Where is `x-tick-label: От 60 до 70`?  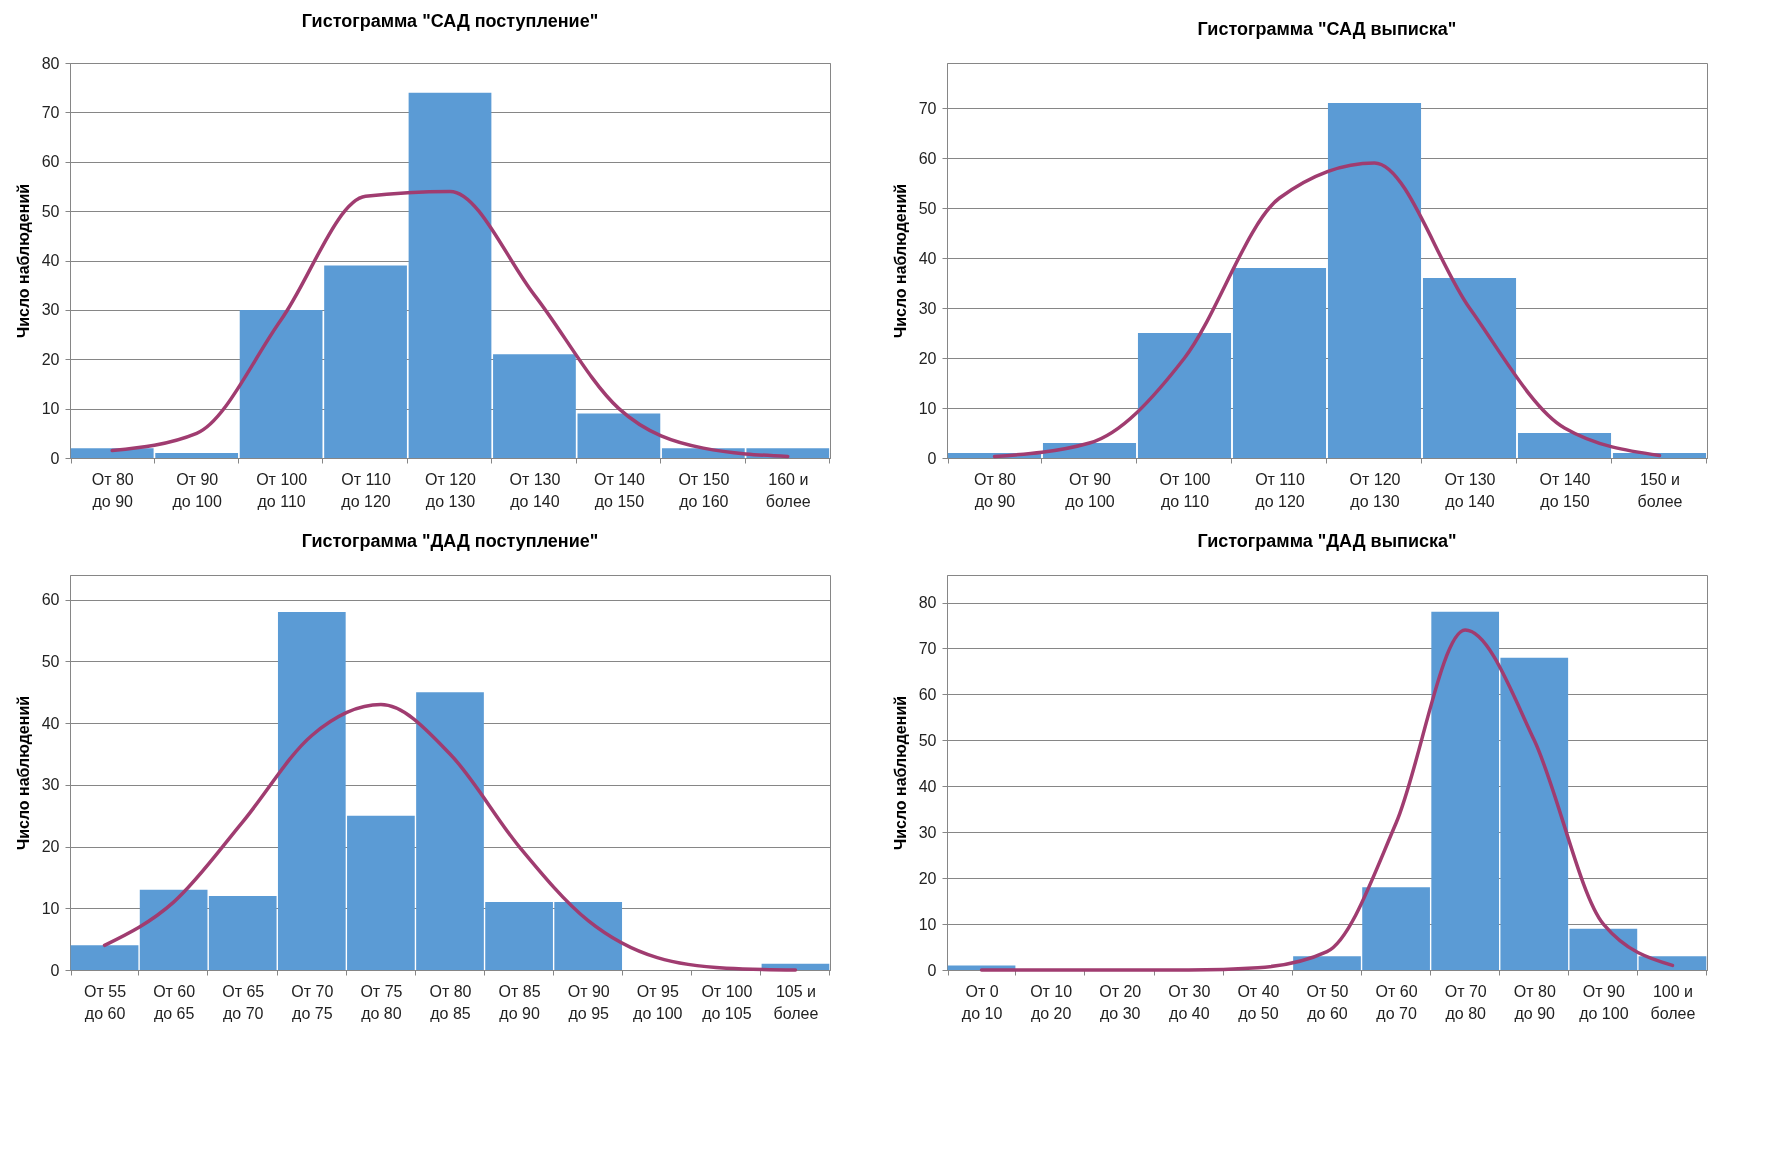 x-tick-label: От 60 до 70 is located at coordinates (1396, 1002).